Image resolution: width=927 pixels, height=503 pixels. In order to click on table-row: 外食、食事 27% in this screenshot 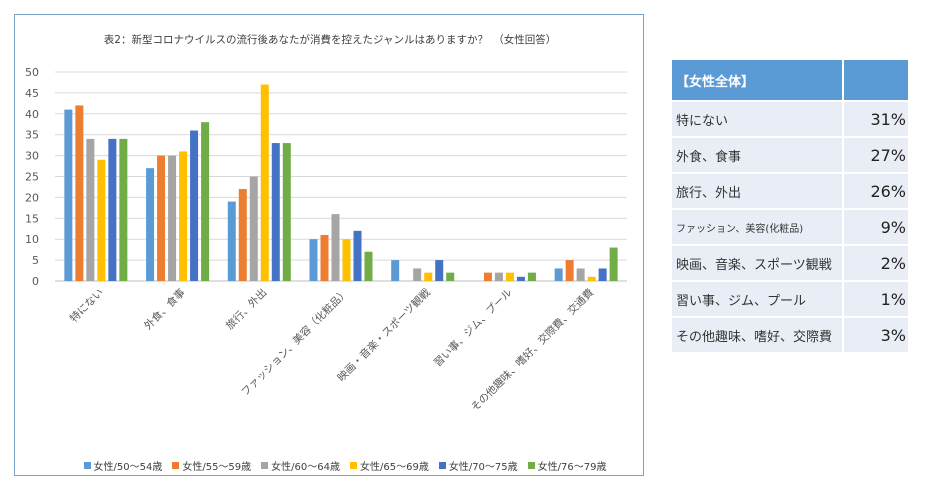, I will do `click(790, 155)`.